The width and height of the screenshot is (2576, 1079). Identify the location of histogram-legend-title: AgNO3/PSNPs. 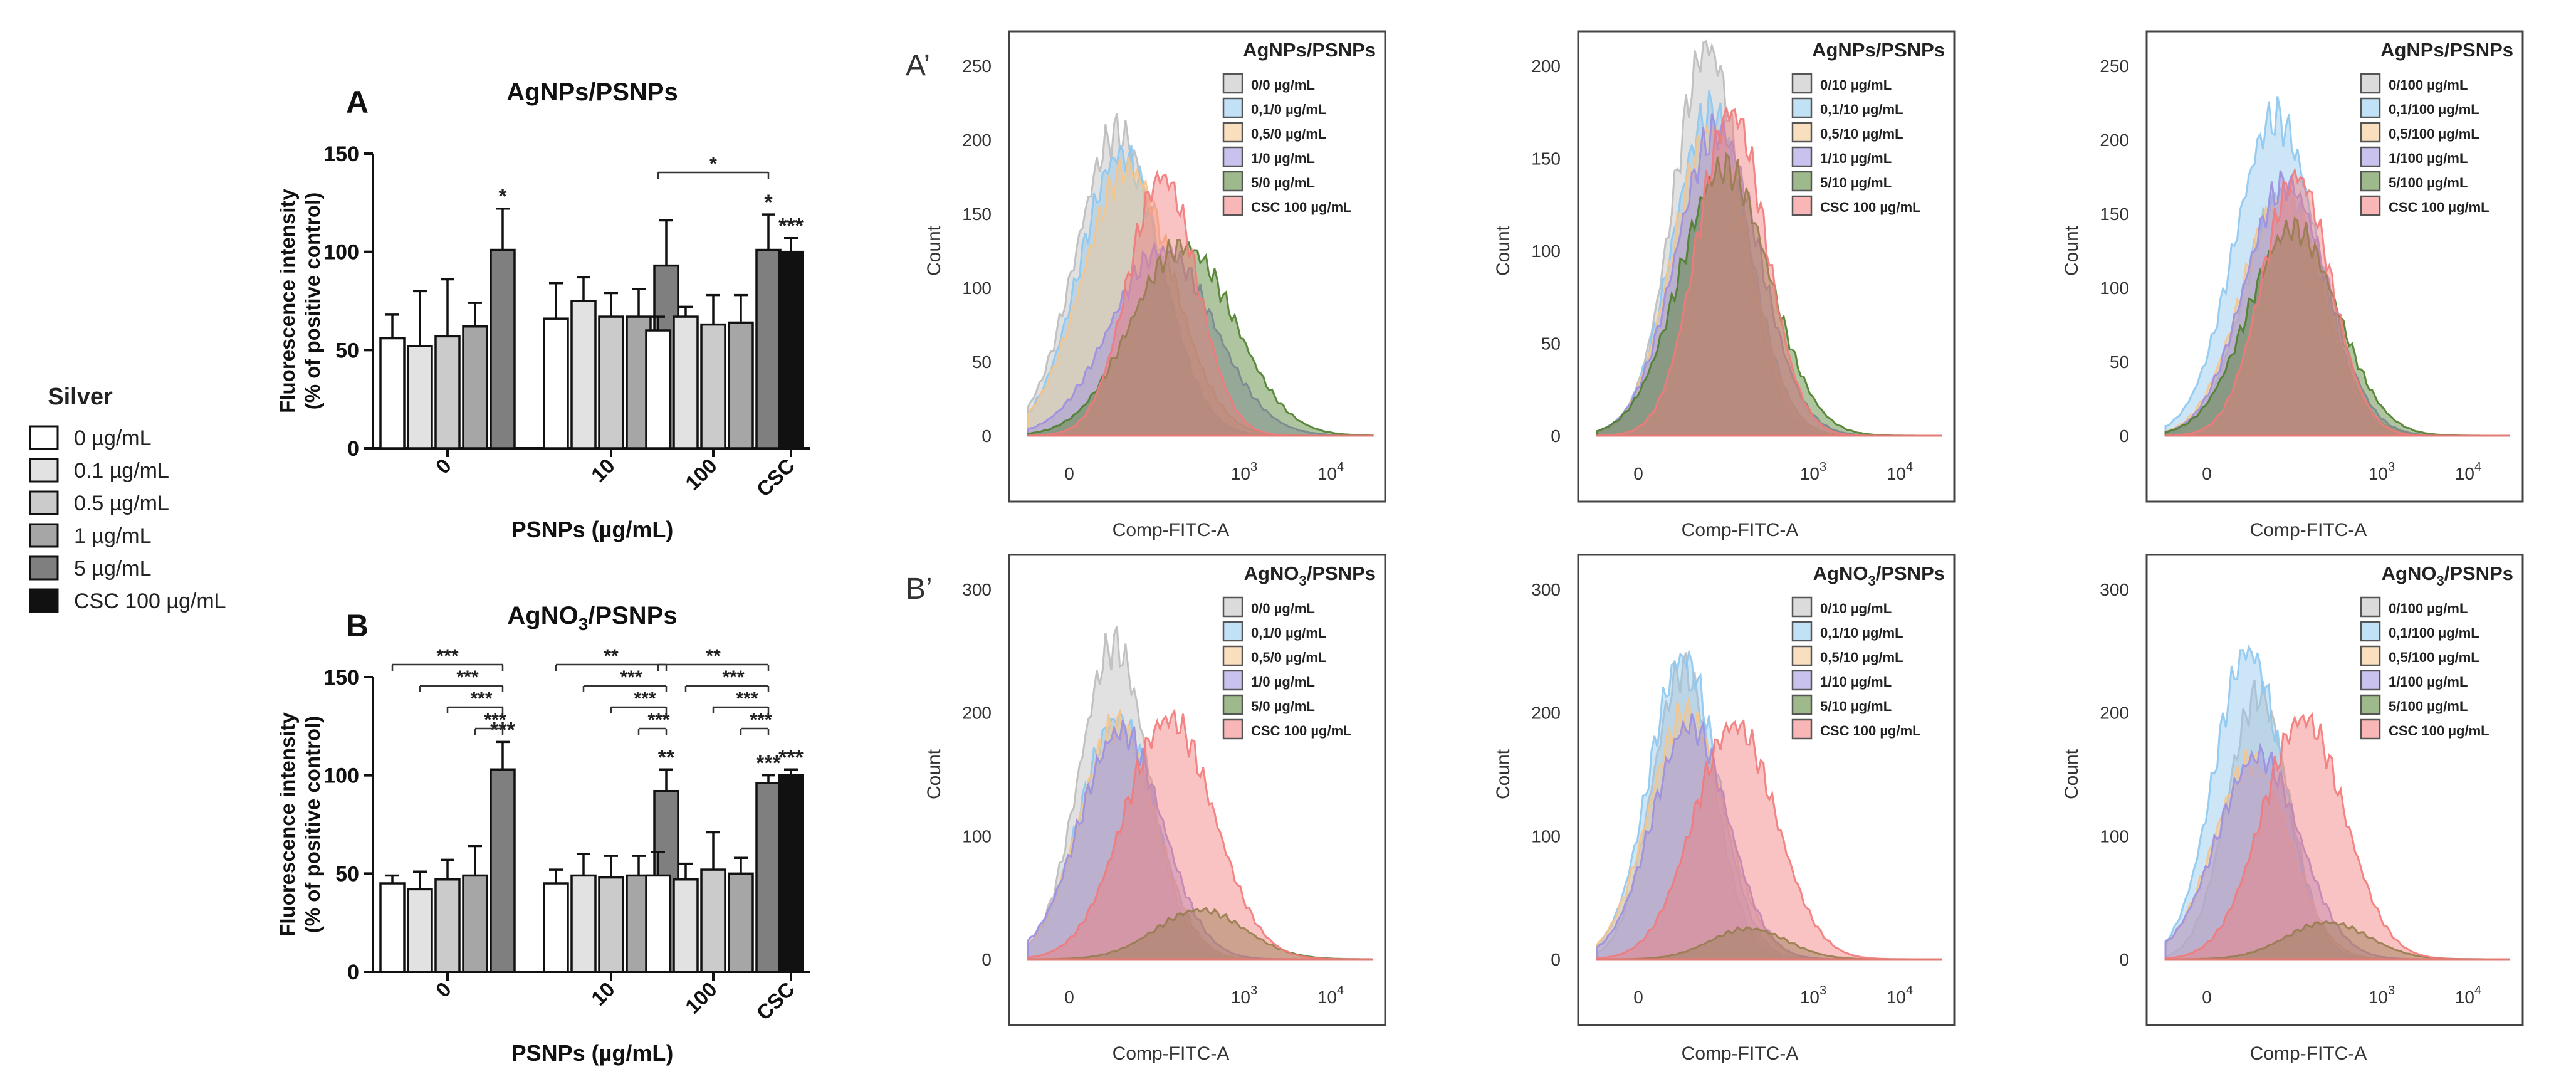
(1879, 575).